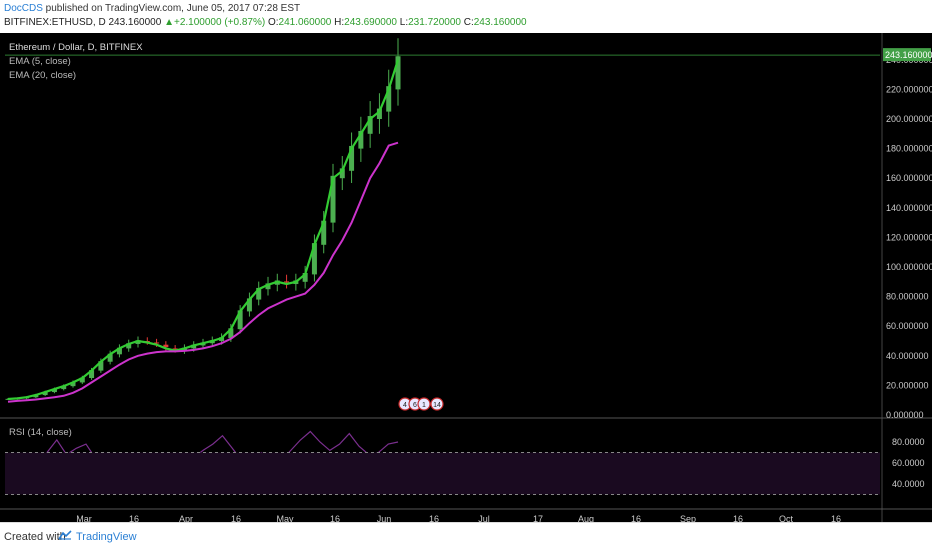  What do you see at coordinates (370, 22) in the screenshot?
I see `high-value: 243.690000` at bounding box center [370, 22].